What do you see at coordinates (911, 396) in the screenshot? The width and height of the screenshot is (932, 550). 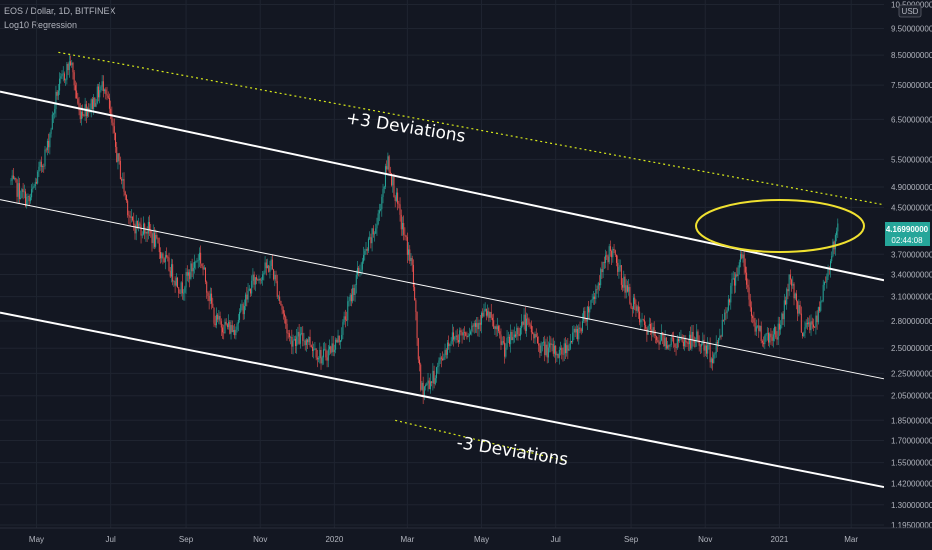 I see `y-tick-label: 2.05000000` at bounding box center [911, 396].